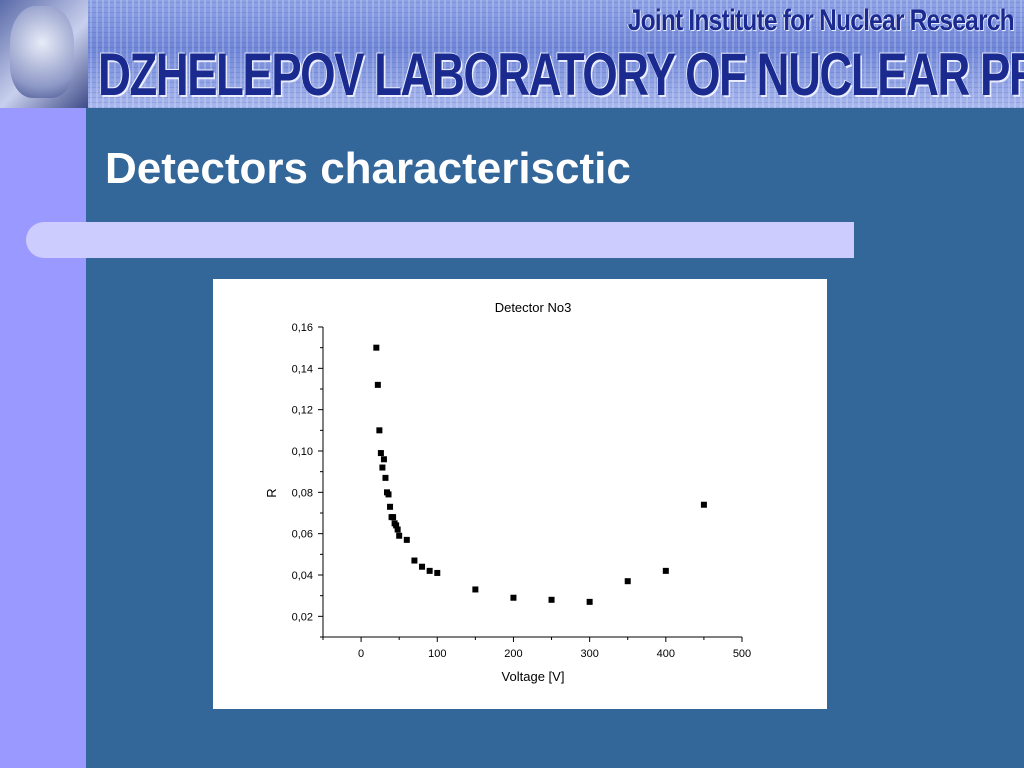 Image resolution: width=1024 pixels, height=768 pixels. What do you see at coordinates (666, 654) in the screenshot?
I see `x-tick-label: 400` at bounding box center [666, 654].